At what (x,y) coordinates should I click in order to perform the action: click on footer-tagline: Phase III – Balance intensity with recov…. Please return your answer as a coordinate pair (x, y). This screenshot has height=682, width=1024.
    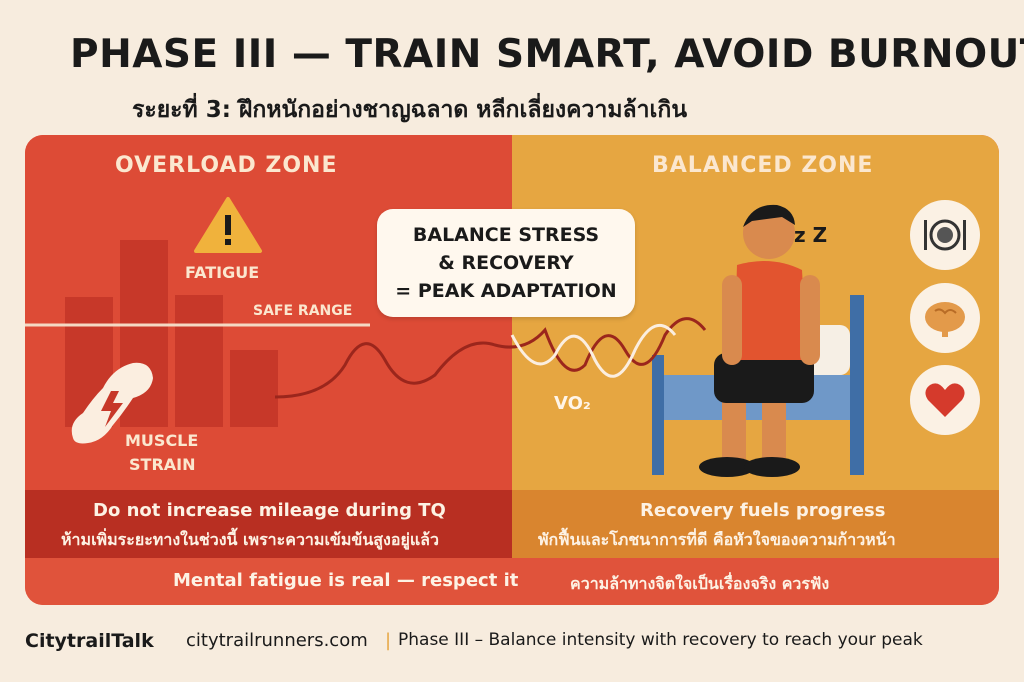
    Looking at the image, I should click on (660, 640).